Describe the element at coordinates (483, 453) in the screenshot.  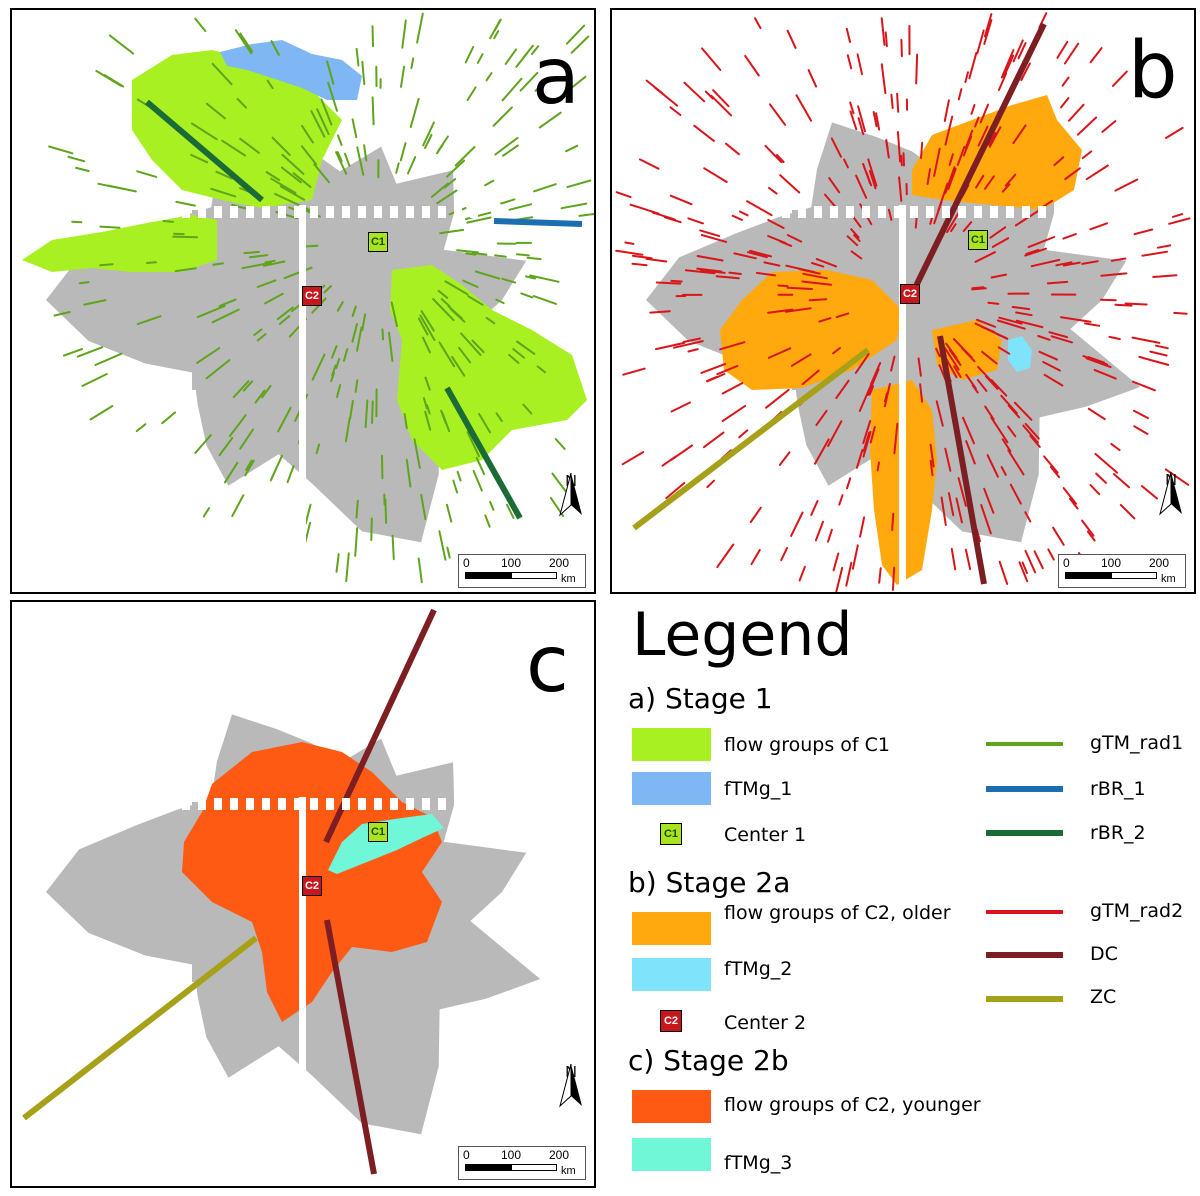
I see `rbr-2-line-se` at that location.